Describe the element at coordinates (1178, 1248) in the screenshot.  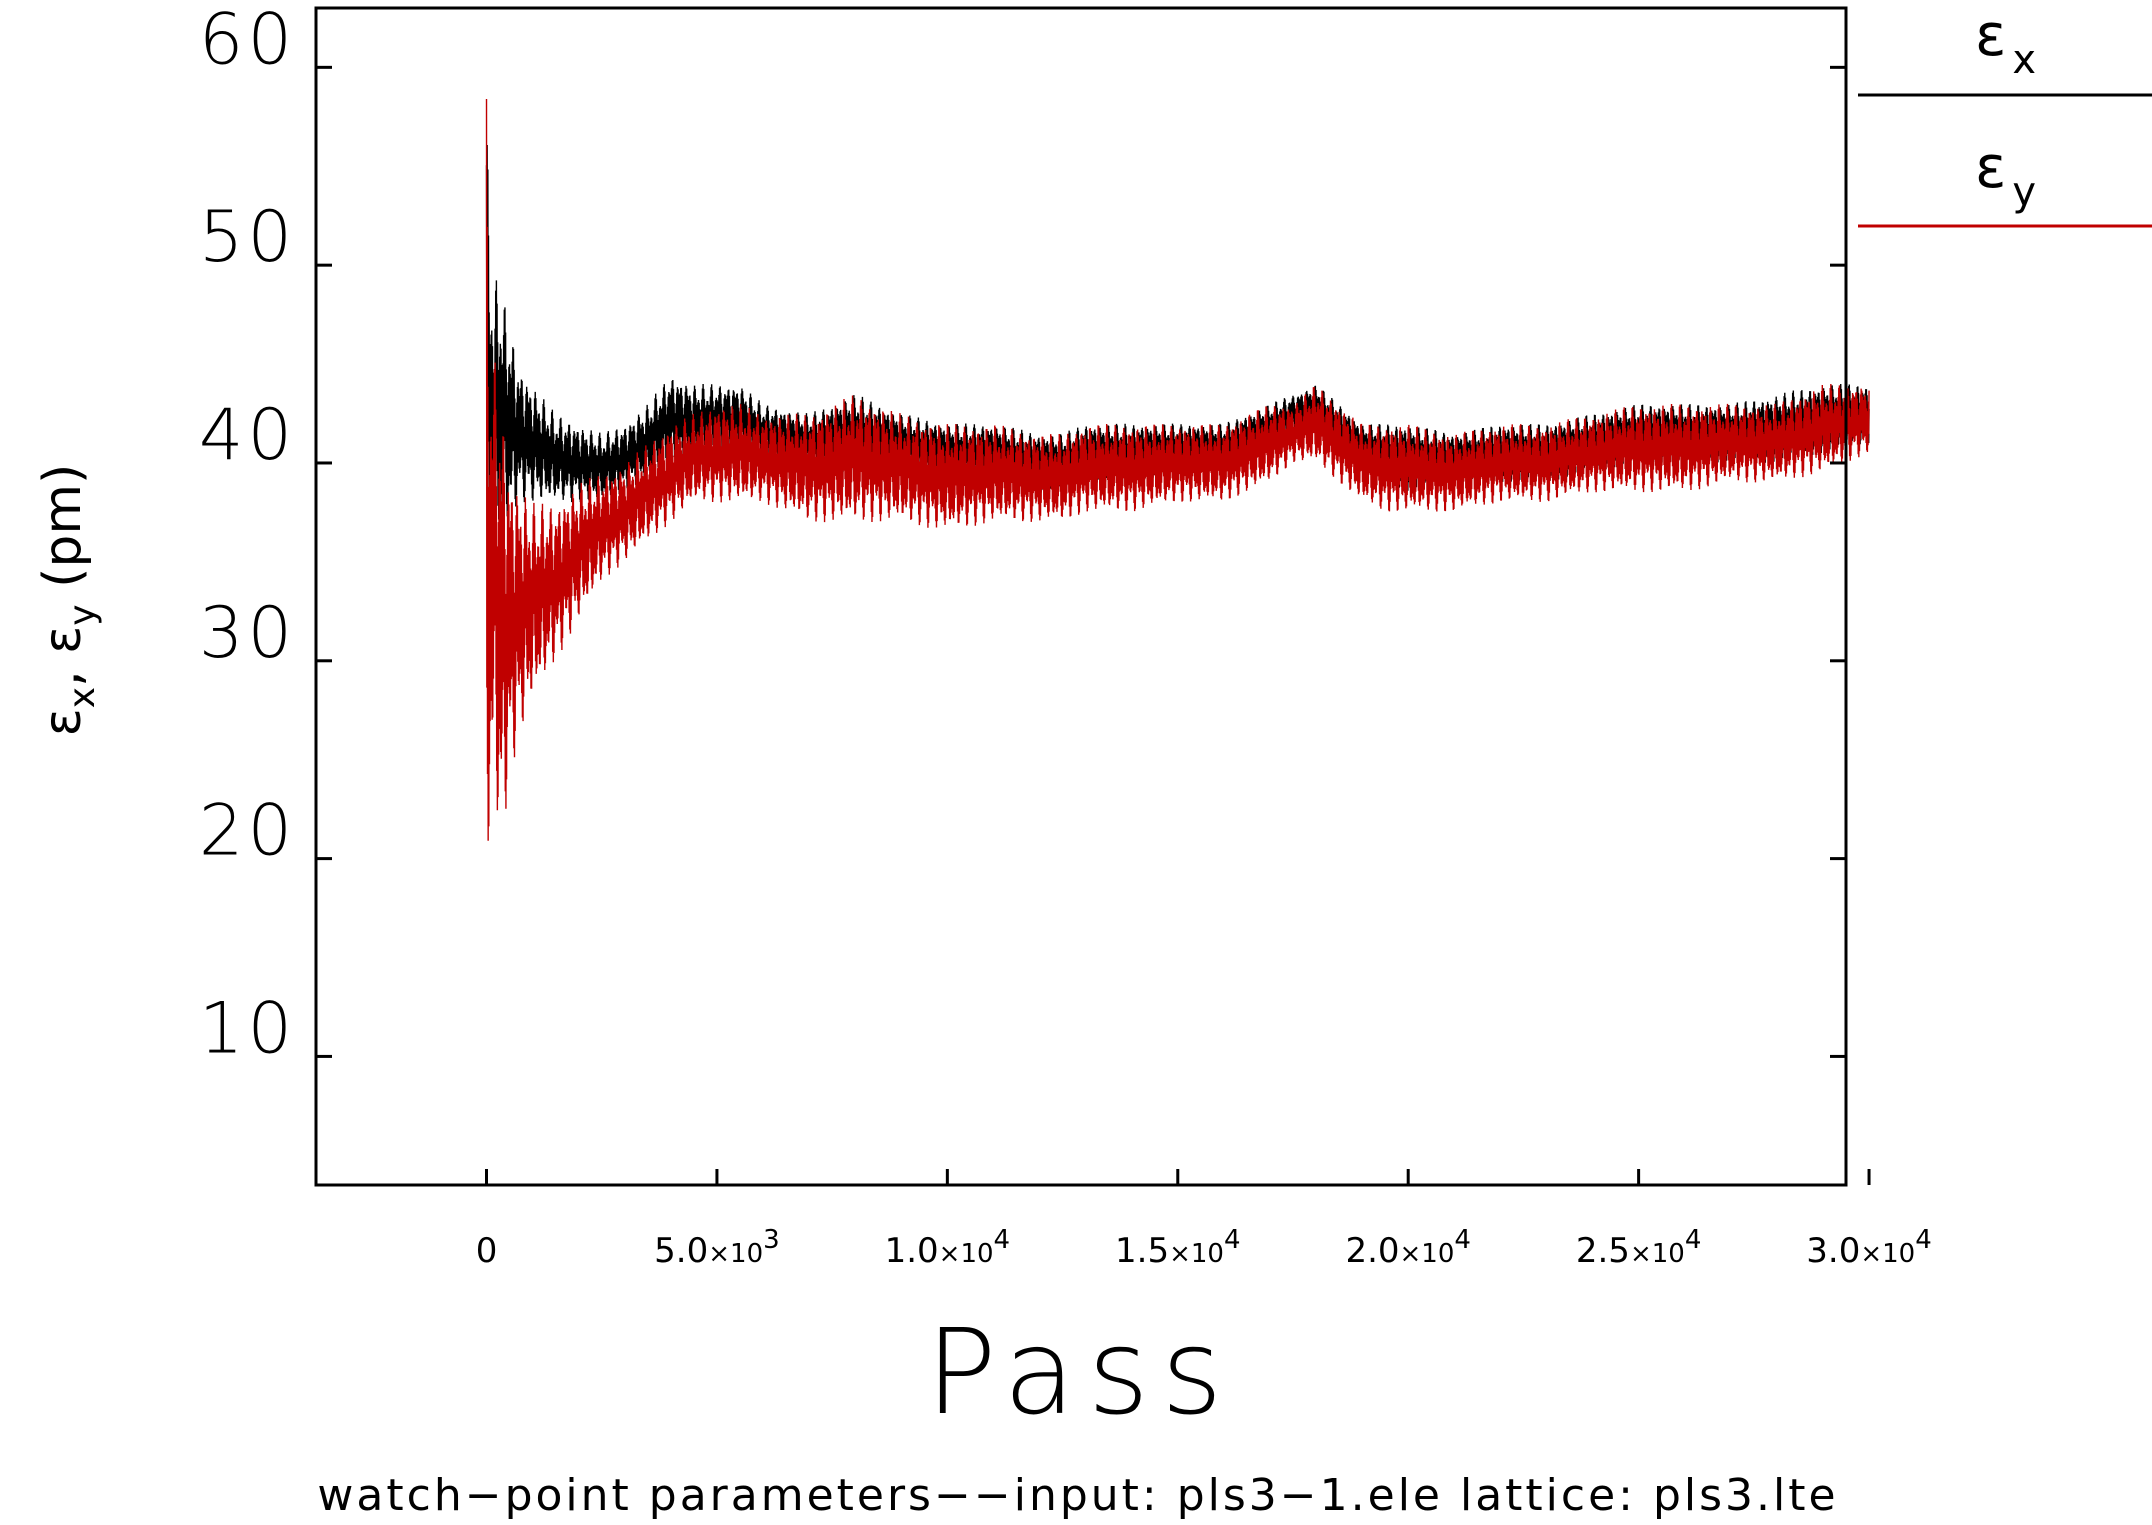
I see `x-tick-label-3: 1.5×10⁴` at that location.